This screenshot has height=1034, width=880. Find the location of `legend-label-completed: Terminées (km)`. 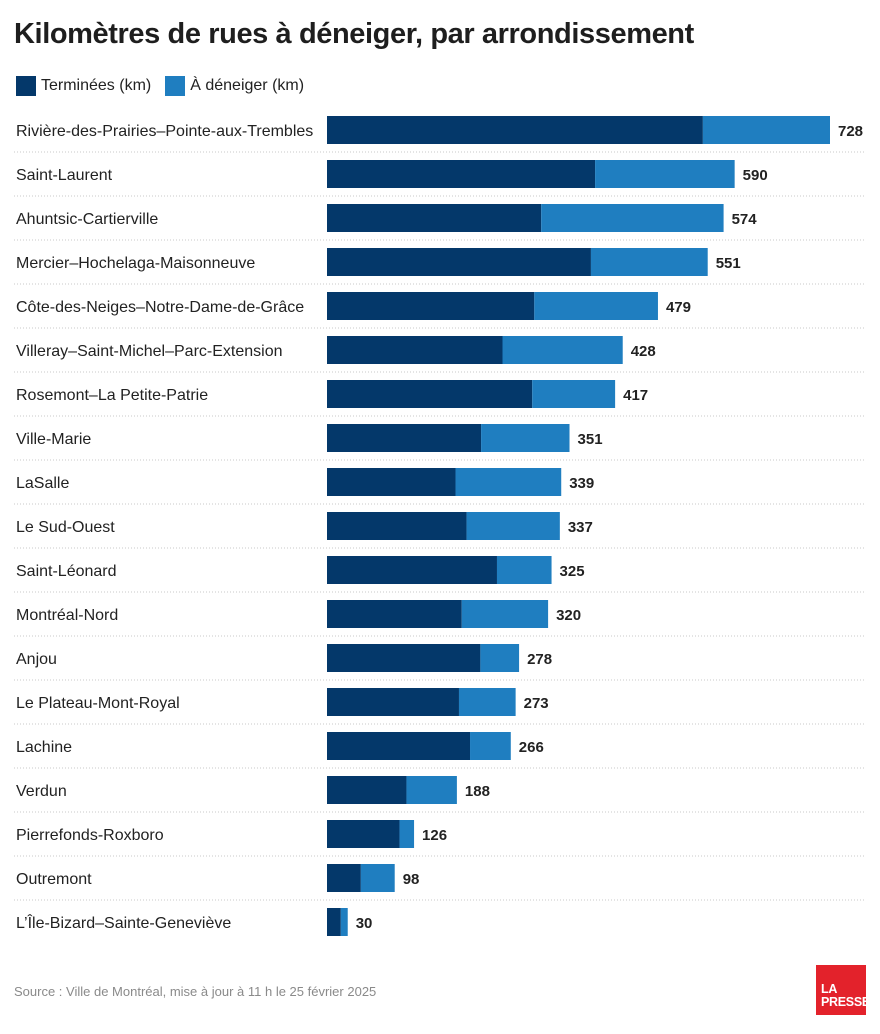

legend-label-completed: Terminées (km) is located at coordinates (96, 85).